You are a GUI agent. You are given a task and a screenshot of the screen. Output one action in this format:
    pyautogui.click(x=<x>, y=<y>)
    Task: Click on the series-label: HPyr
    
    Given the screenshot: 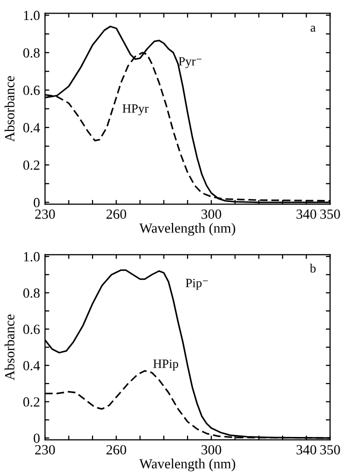 What is the action you would take?
    pyautogui.click(x=135, y=110)
    